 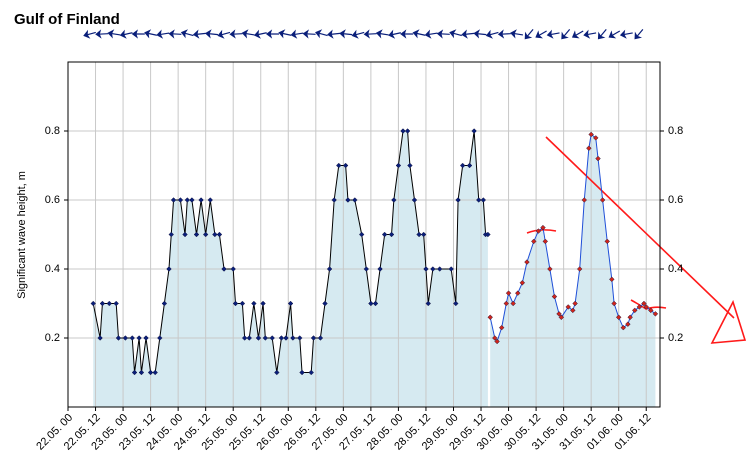 I want to click on y-tick-label: 0.2, so click(x=52, y=338).